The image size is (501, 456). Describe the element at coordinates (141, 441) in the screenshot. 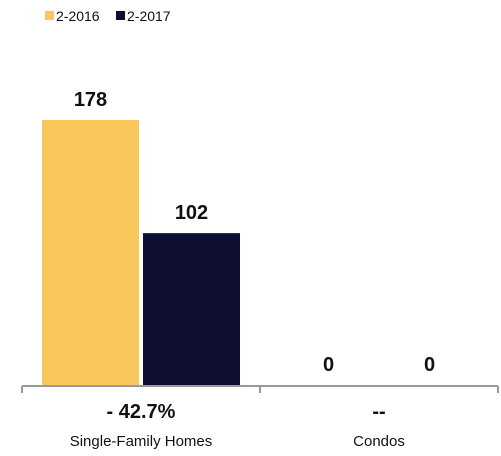

I see `category-label-single-family-homes: Single-Family Homes` at that location.